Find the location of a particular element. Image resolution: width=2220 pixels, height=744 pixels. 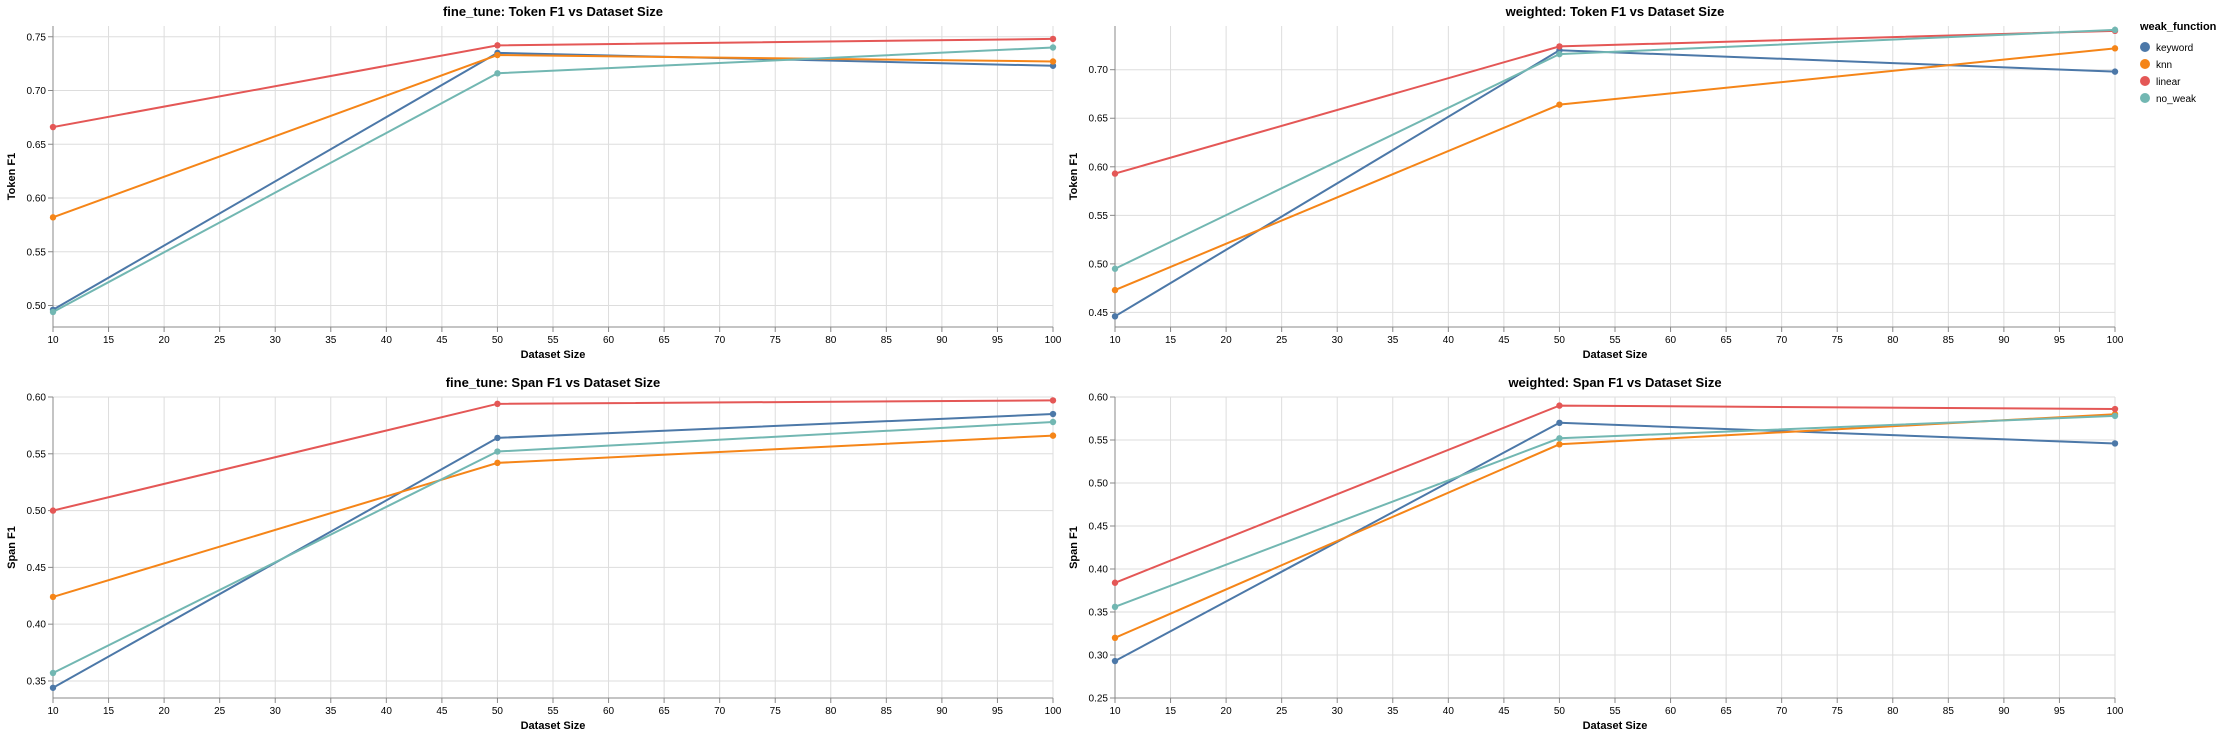

legend-label: knn is located at coordinates (2164, 65).